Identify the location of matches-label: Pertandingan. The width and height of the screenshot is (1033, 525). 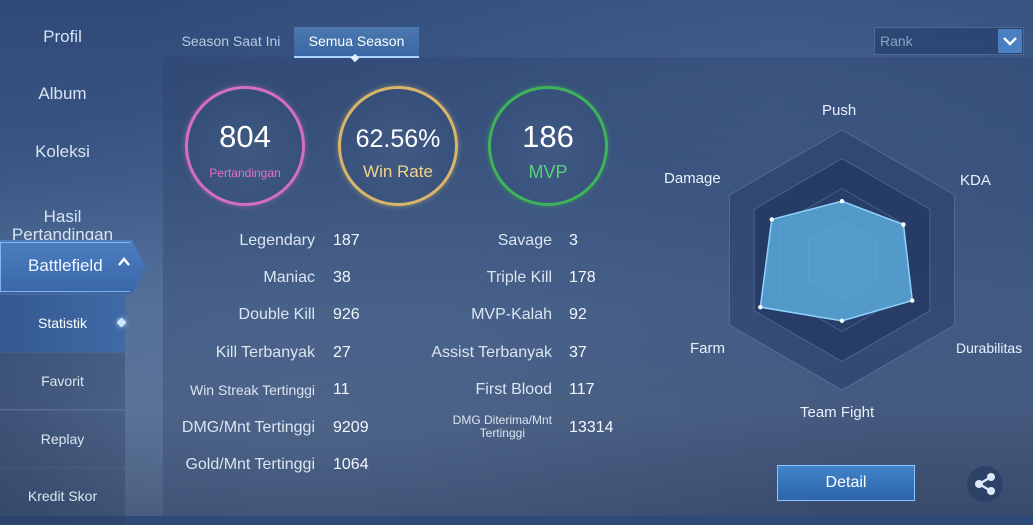
(245, 173).